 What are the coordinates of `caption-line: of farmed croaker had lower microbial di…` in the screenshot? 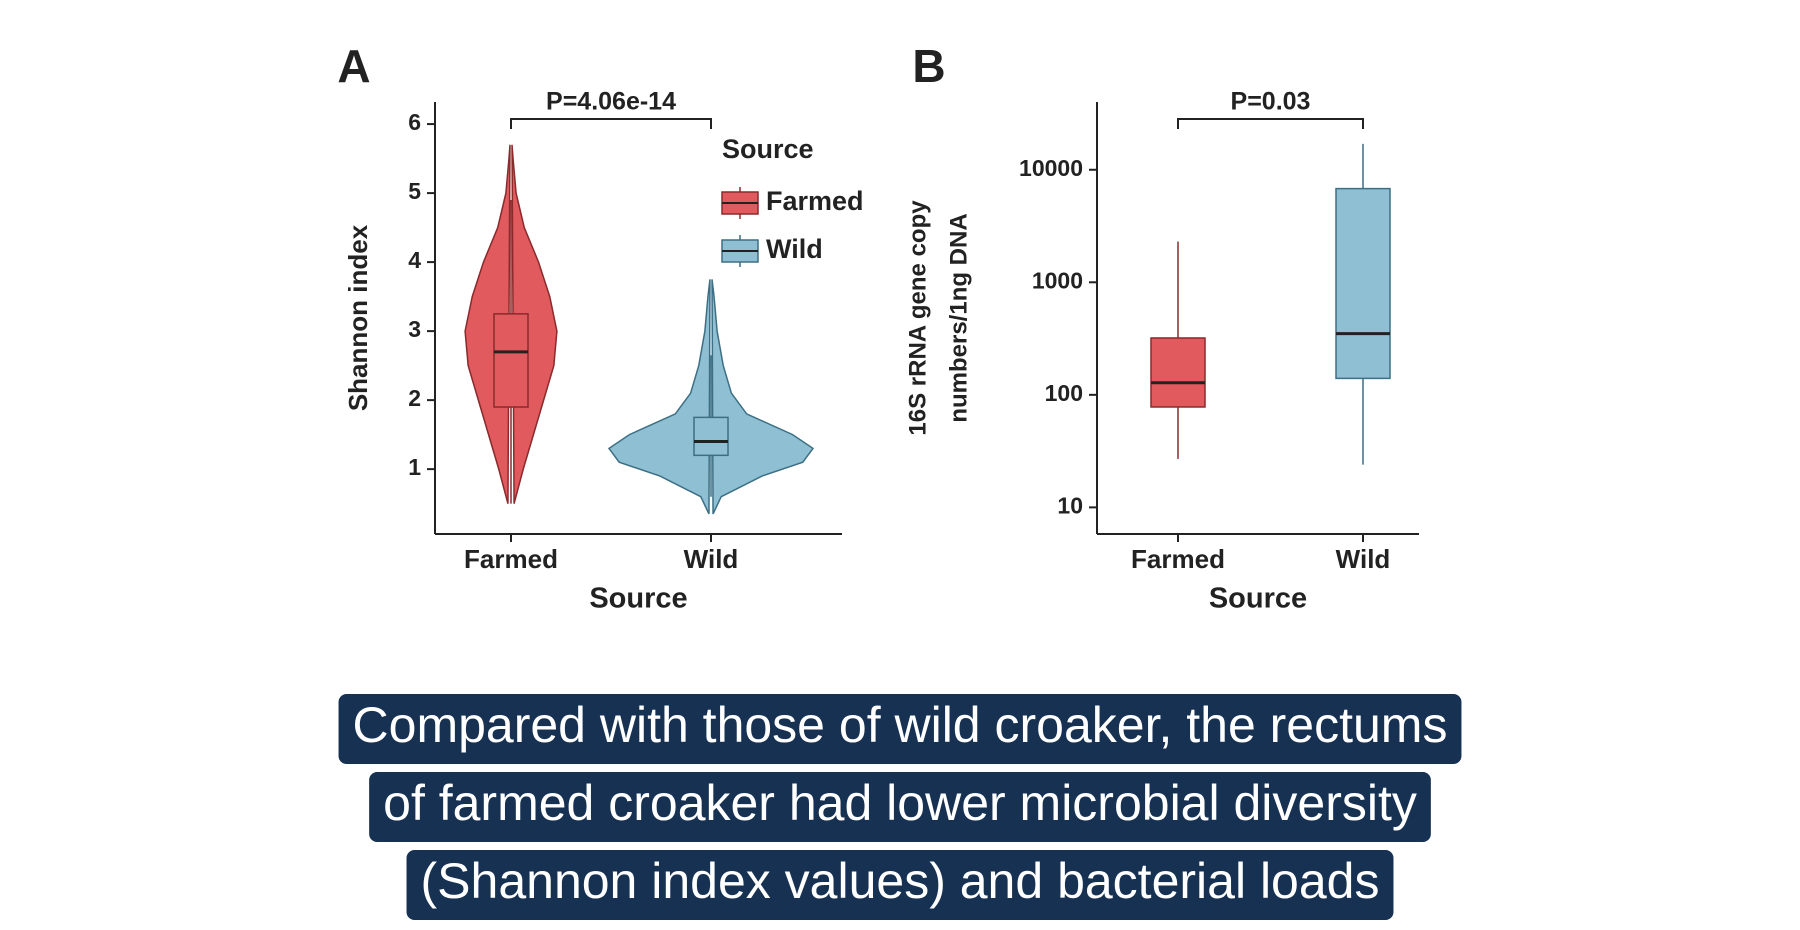 It's located at (900, 803).